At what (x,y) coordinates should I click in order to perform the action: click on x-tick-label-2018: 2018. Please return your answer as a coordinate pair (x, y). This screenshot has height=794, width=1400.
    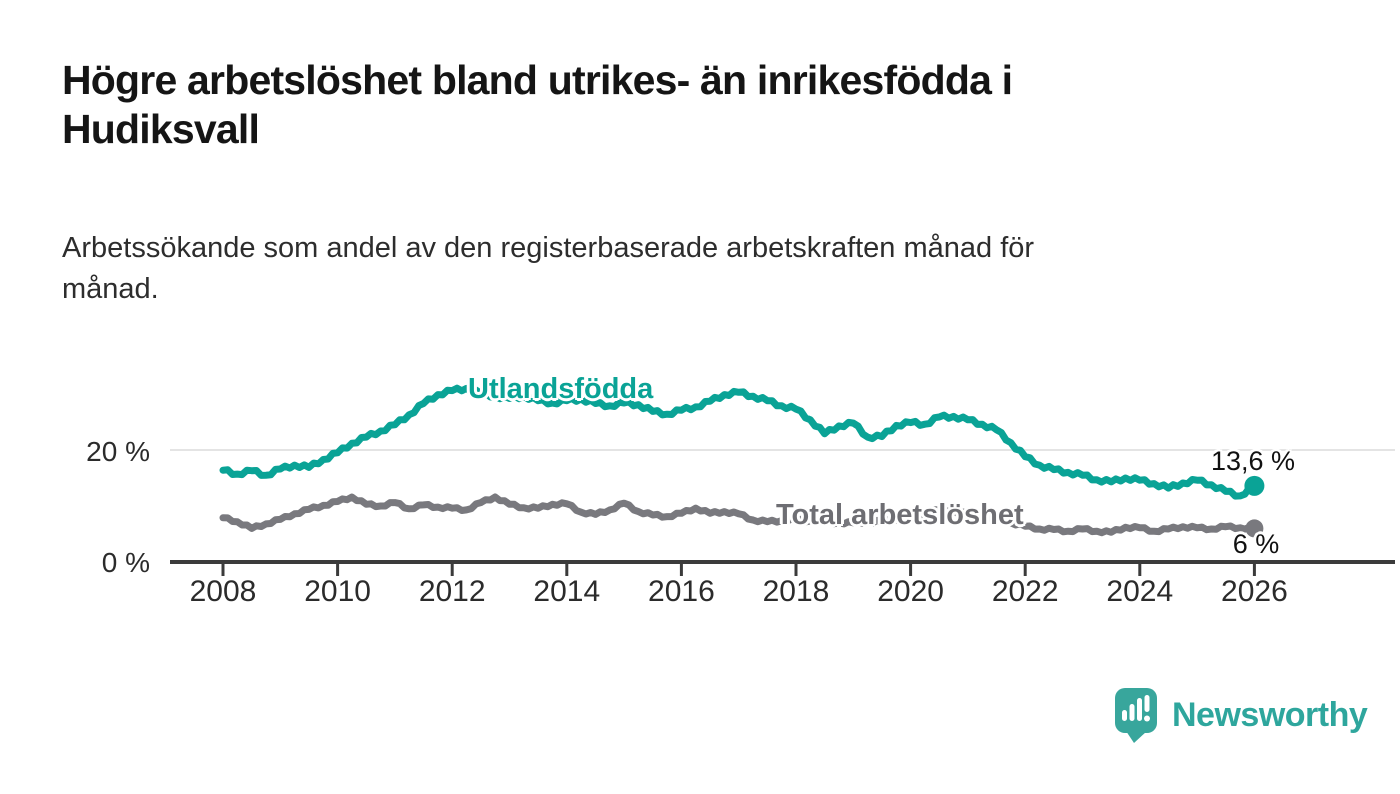
    Looking at the image, I should click on (796, 591).